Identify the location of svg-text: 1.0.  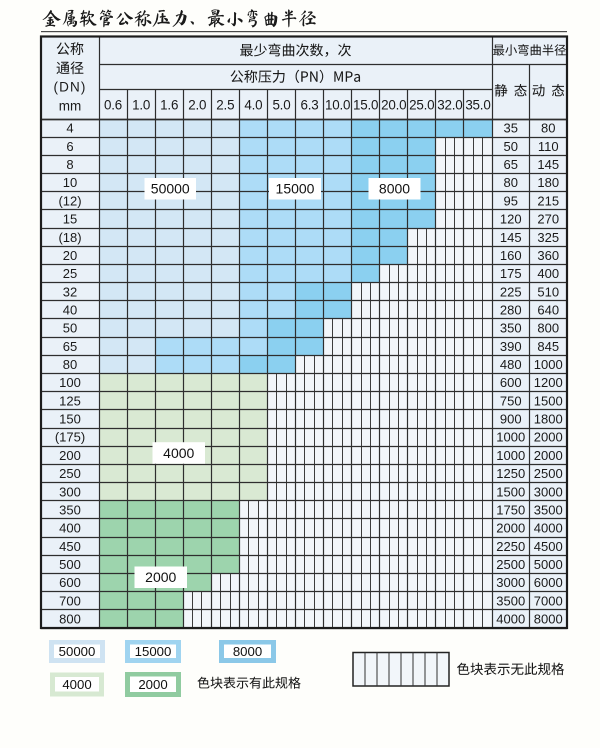
(141, 105).